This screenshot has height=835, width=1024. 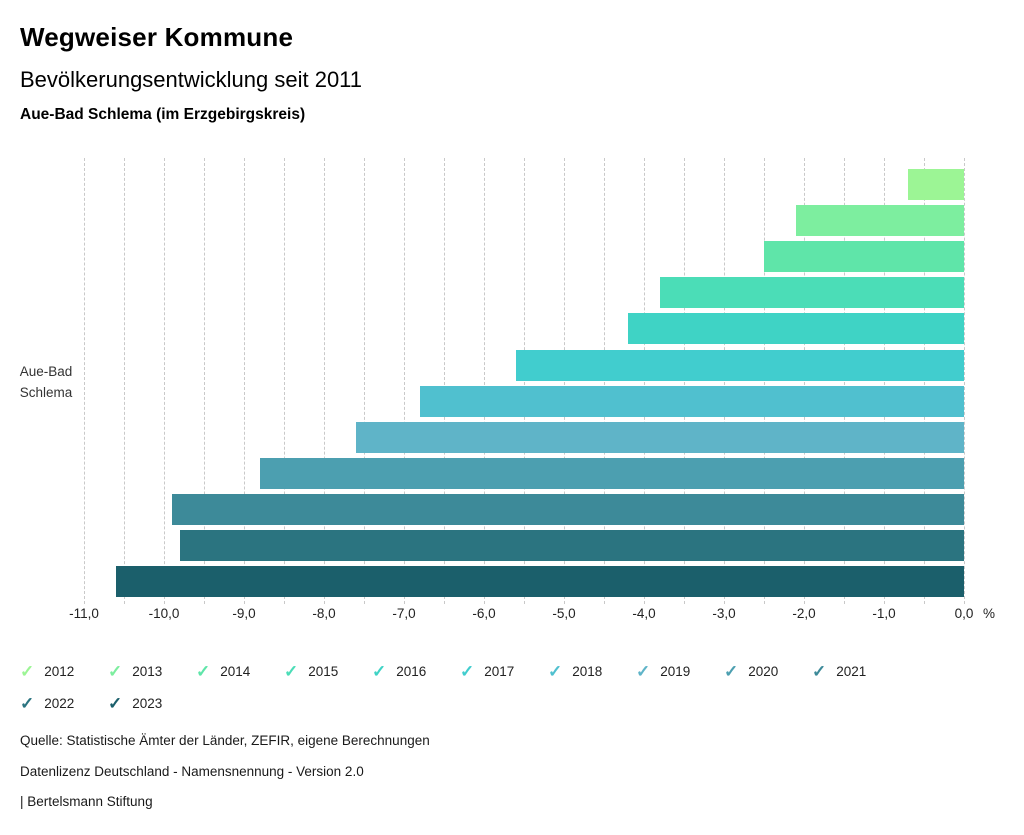 I want to click on legend-item-2023: ✓ 2023, so click(x=152, y=703).